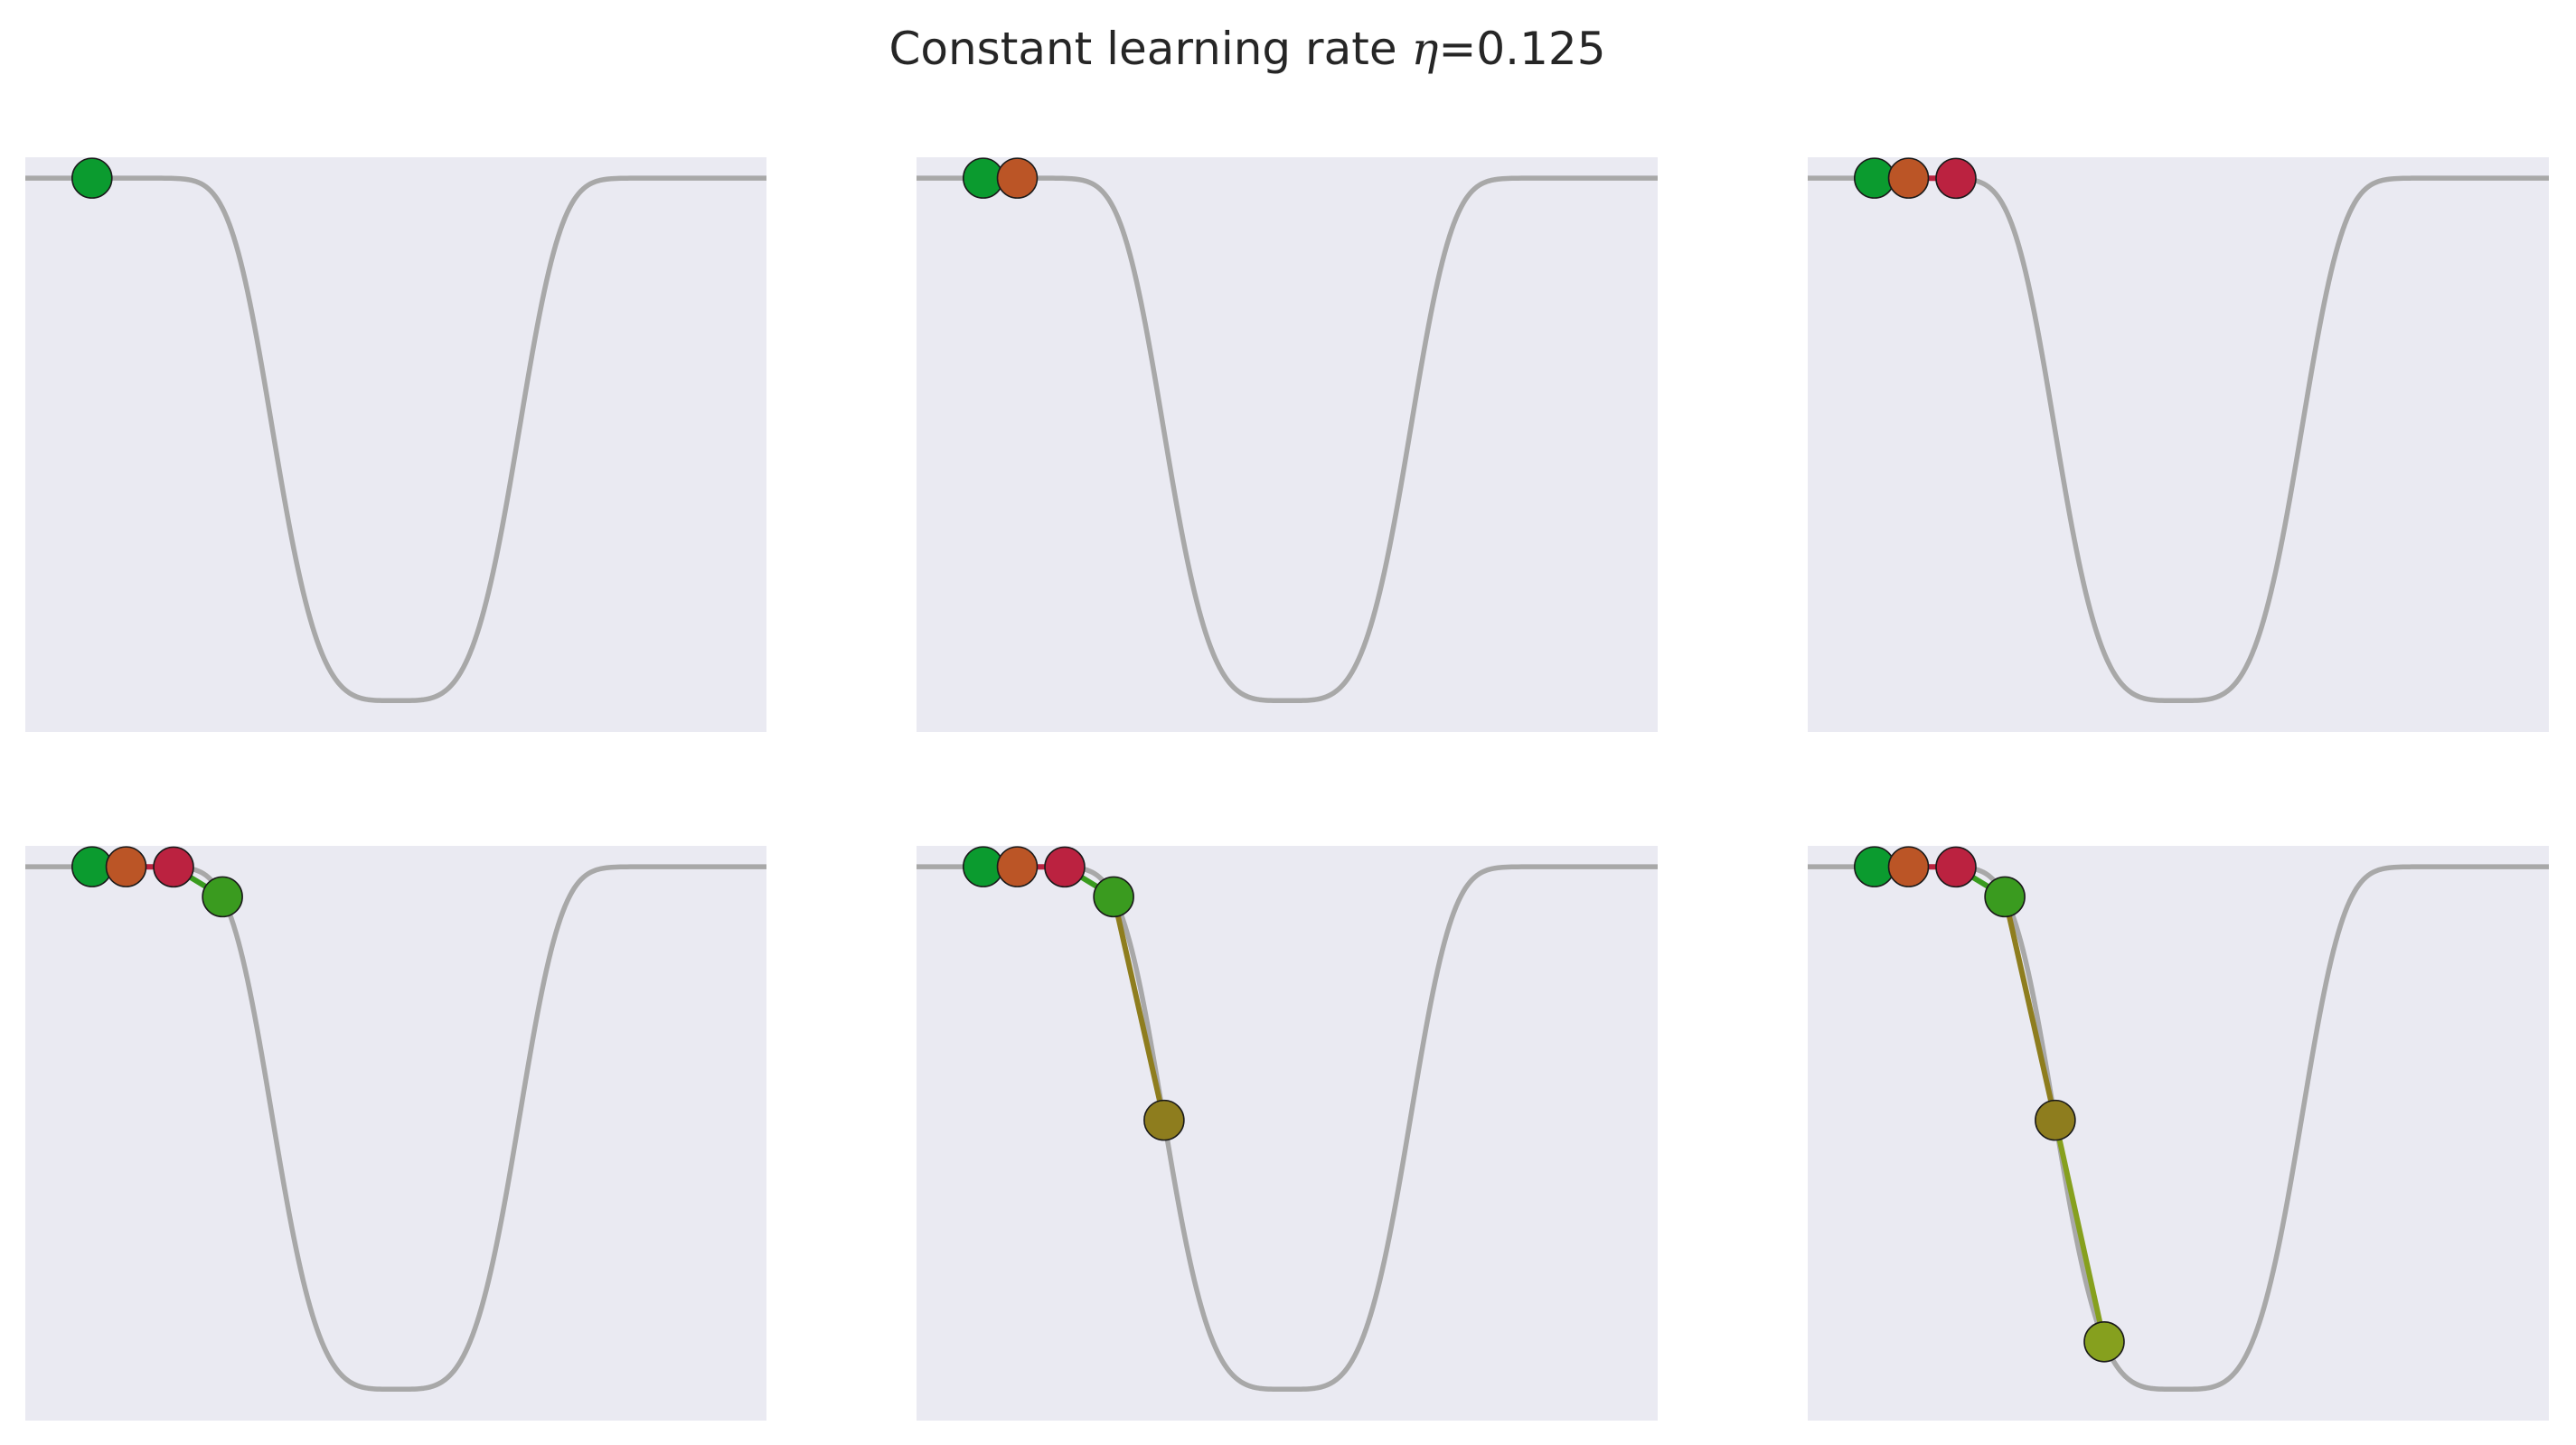 This screenshot has width=2576, height=1445. I want to click on figure-title: Constant learning rate η=0.125, so click(1246, 49).